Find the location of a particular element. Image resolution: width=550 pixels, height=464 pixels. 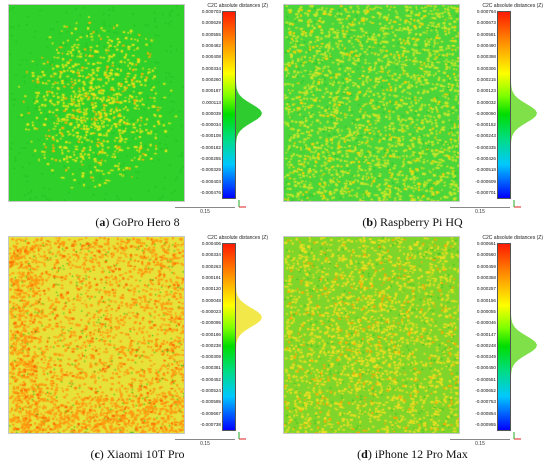

colorbar-tick-label: 0.000215 is located at coordinates (486, 79).